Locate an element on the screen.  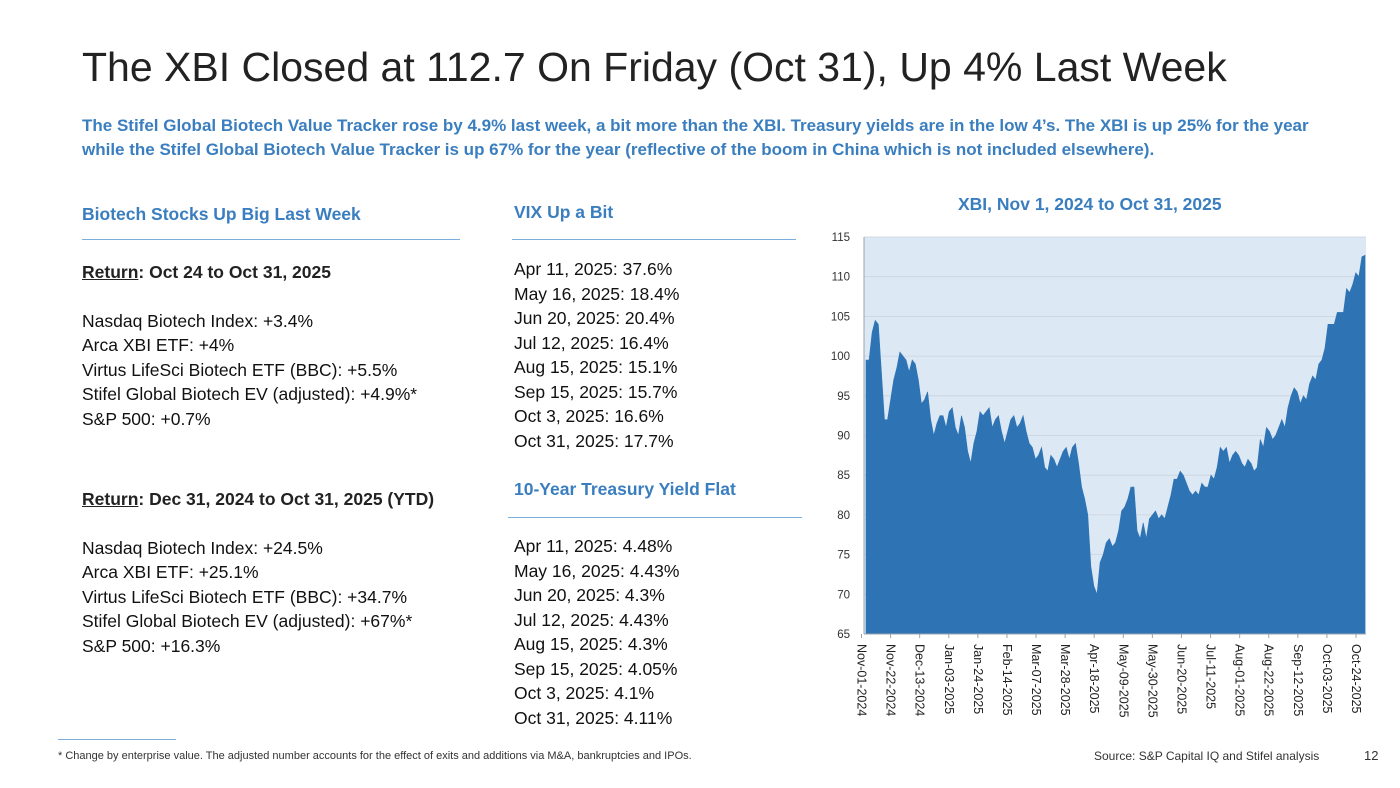
y-tick-label: 95 is located at coordinates (843, 397).